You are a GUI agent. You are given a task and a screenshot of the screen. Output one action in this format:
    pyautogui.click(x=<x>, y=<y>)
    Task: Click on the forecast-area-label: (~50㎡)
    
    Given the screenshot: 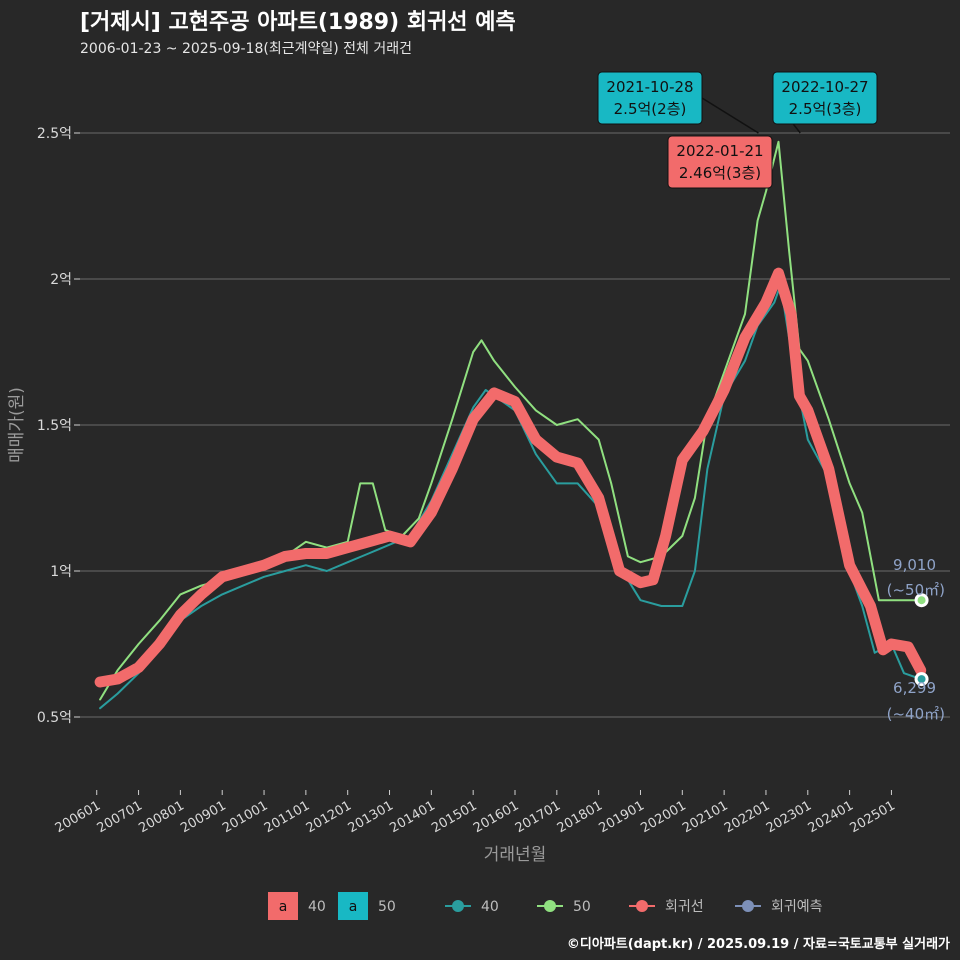 What is the action you would take?
    pyautogui.click(x=916, y=590)
    